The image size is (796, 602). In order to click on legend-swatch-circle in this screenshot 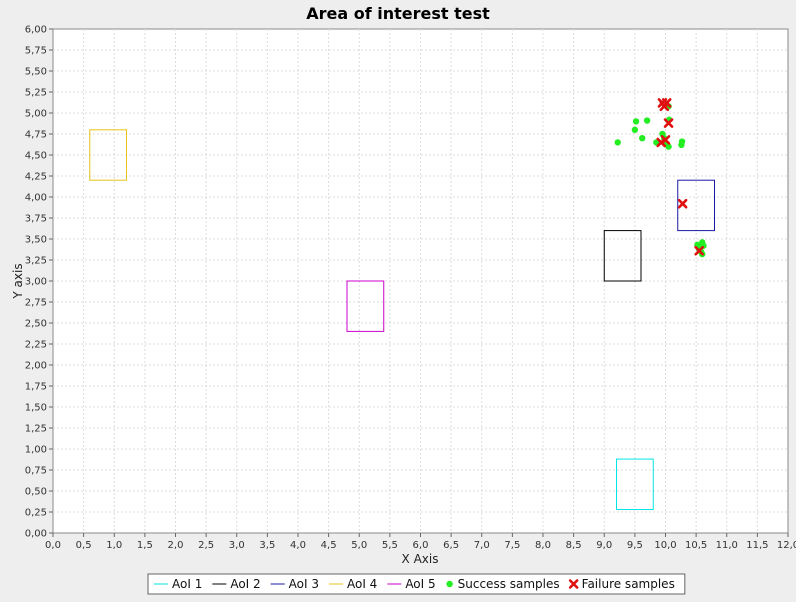, I will do `click(449, 584)`.